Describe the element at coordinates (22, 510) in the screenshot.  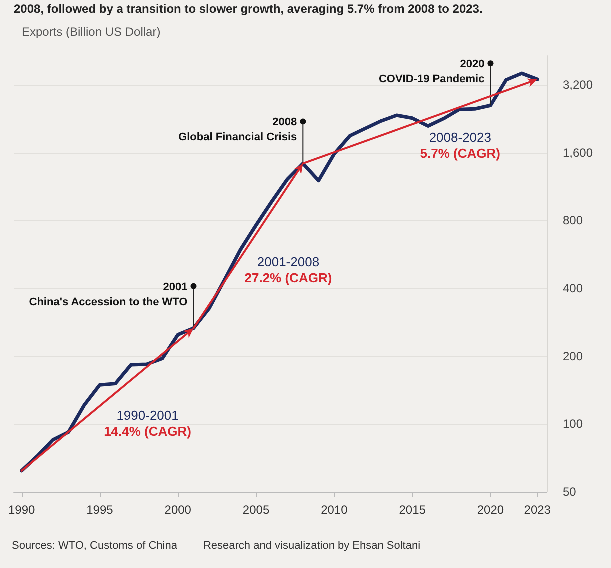
I see `x-tick-label: 1990` at that location.